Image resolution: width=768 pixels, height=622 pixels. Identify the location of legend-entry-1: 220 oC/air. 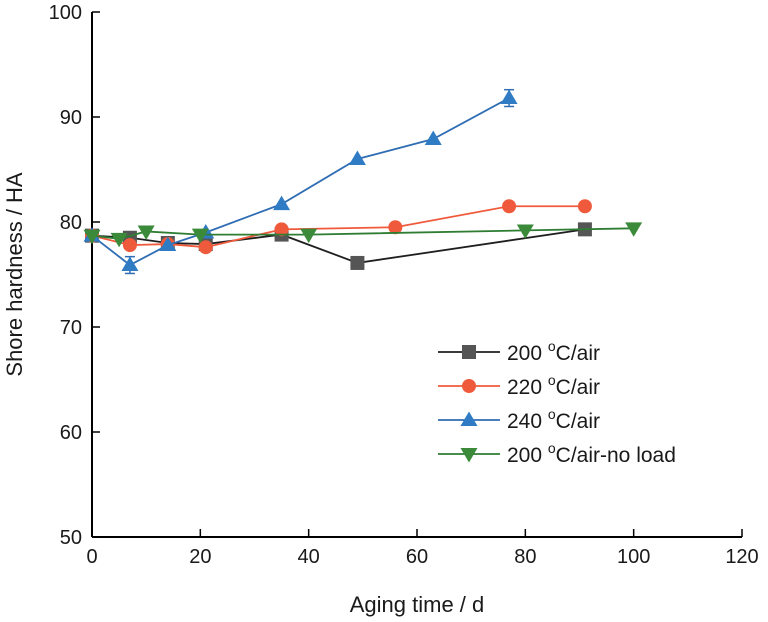
(519, 385).